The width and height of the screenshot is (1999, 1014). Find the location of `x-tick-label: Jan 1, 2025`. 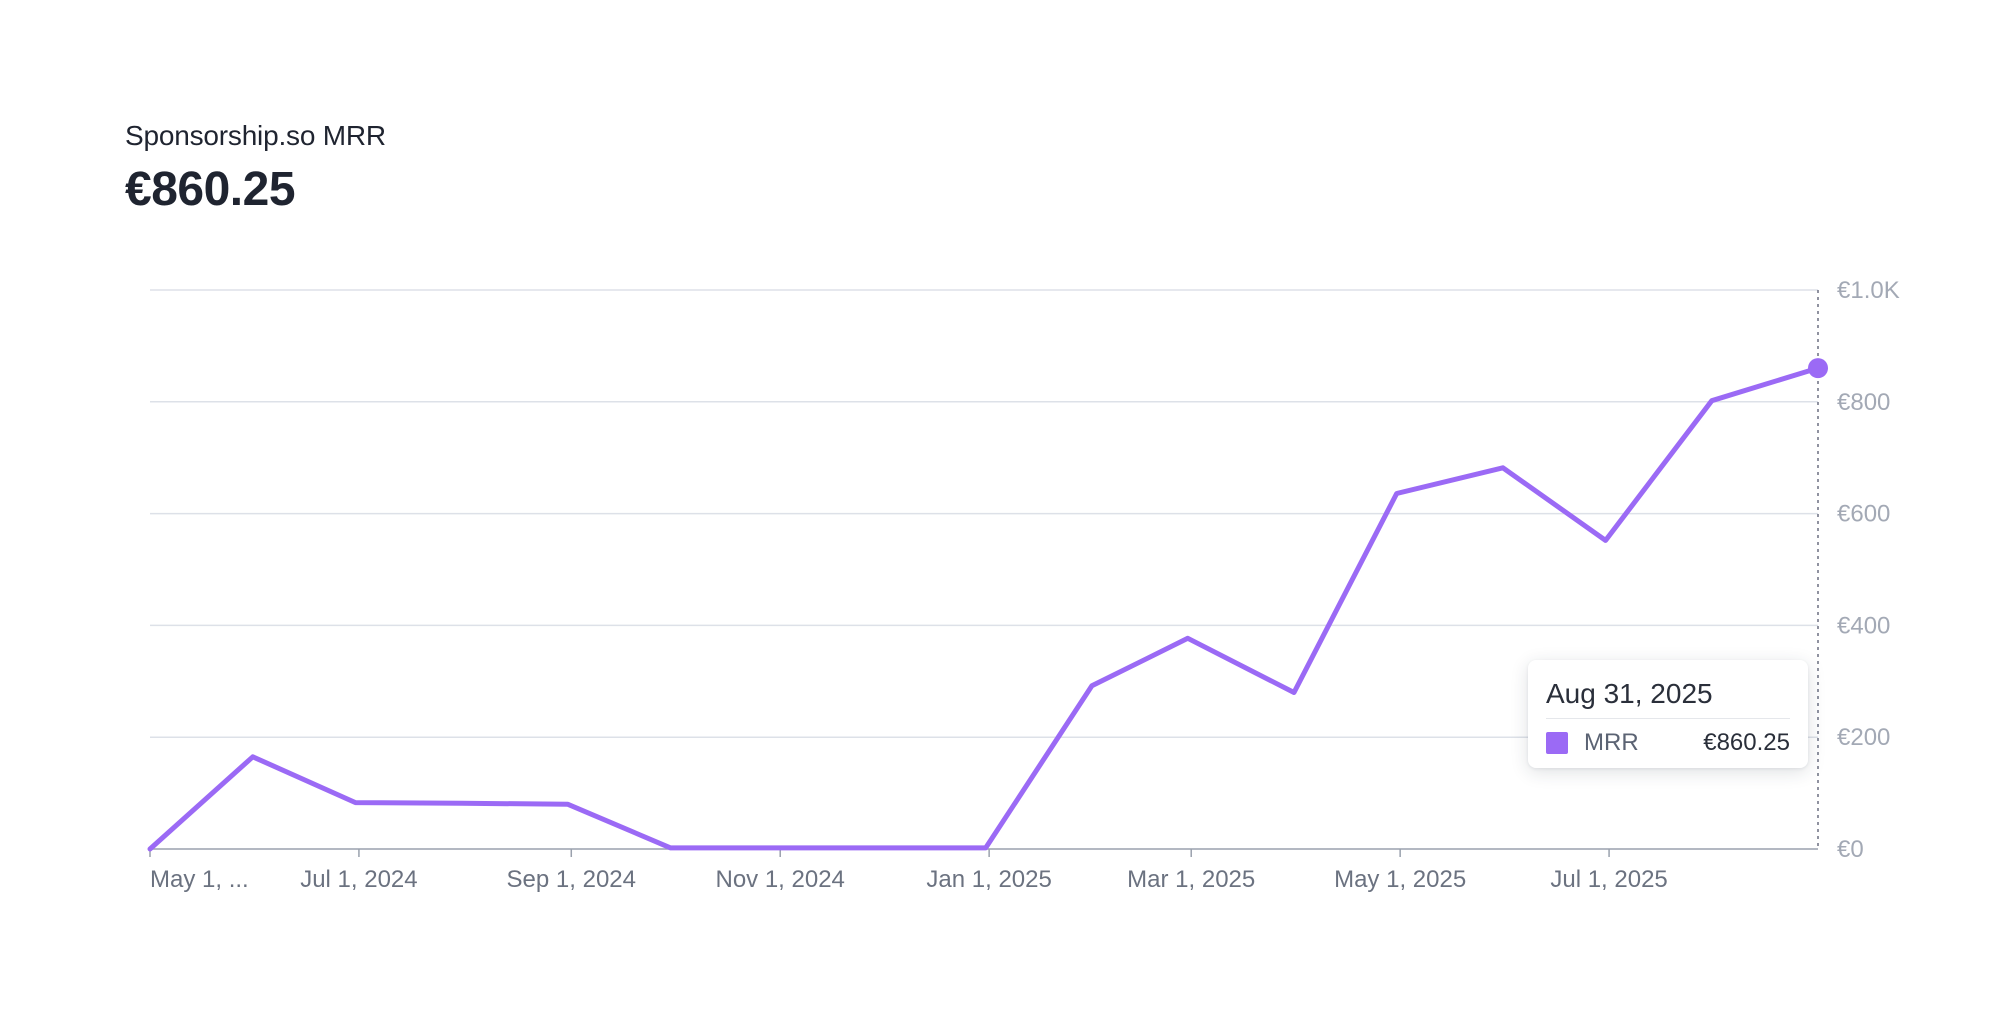

x-tick-label: Jan 1, 2025 is located at coordinates (988, 879).